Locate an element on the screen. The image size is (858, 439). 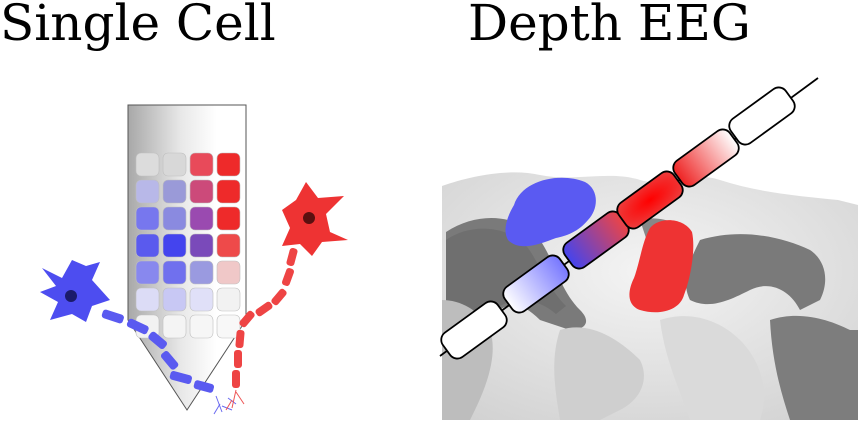
microelectrode-probe-icon is located at coordinates (187, 257).